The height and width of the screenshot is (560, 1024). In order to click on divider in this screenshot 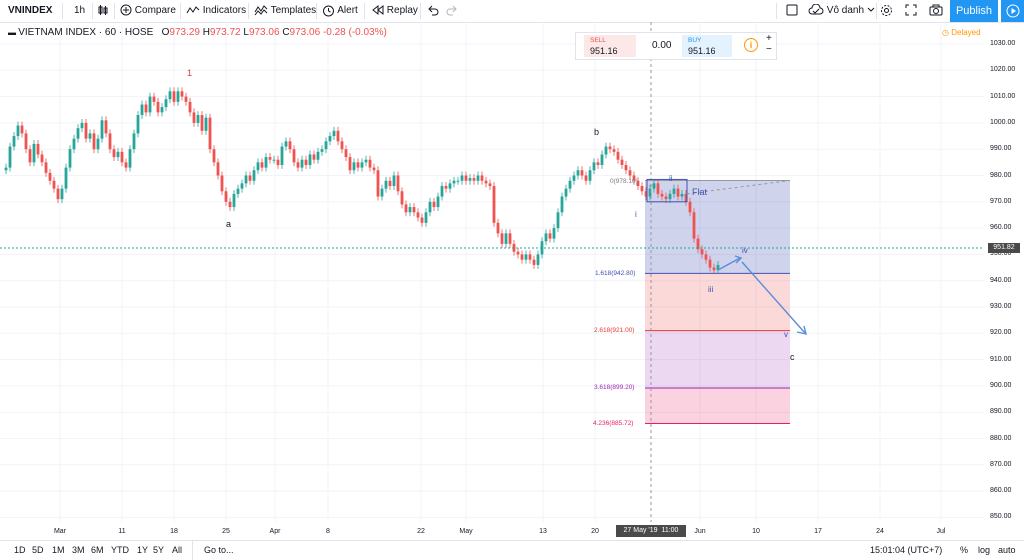, I will do `click(420, 11)`.